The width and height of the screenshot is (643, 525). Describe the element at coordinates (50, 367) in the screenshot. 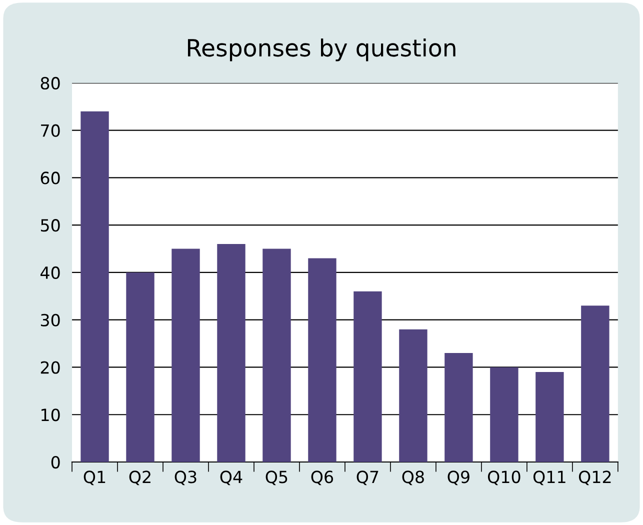

I see `y-tick-label: 20` at that location.